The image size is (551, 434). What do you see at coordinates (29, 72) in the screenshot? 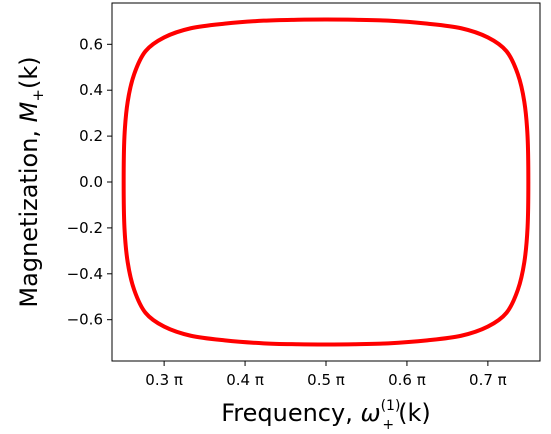
I see `y-axis-label-argument: (k)` at bounding box center [29, 72].